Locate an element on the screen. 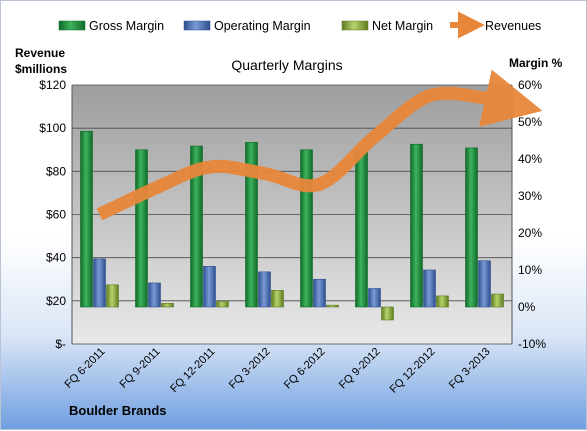  legend-item-revenues: Revenues is located at coordinates (495, 25).